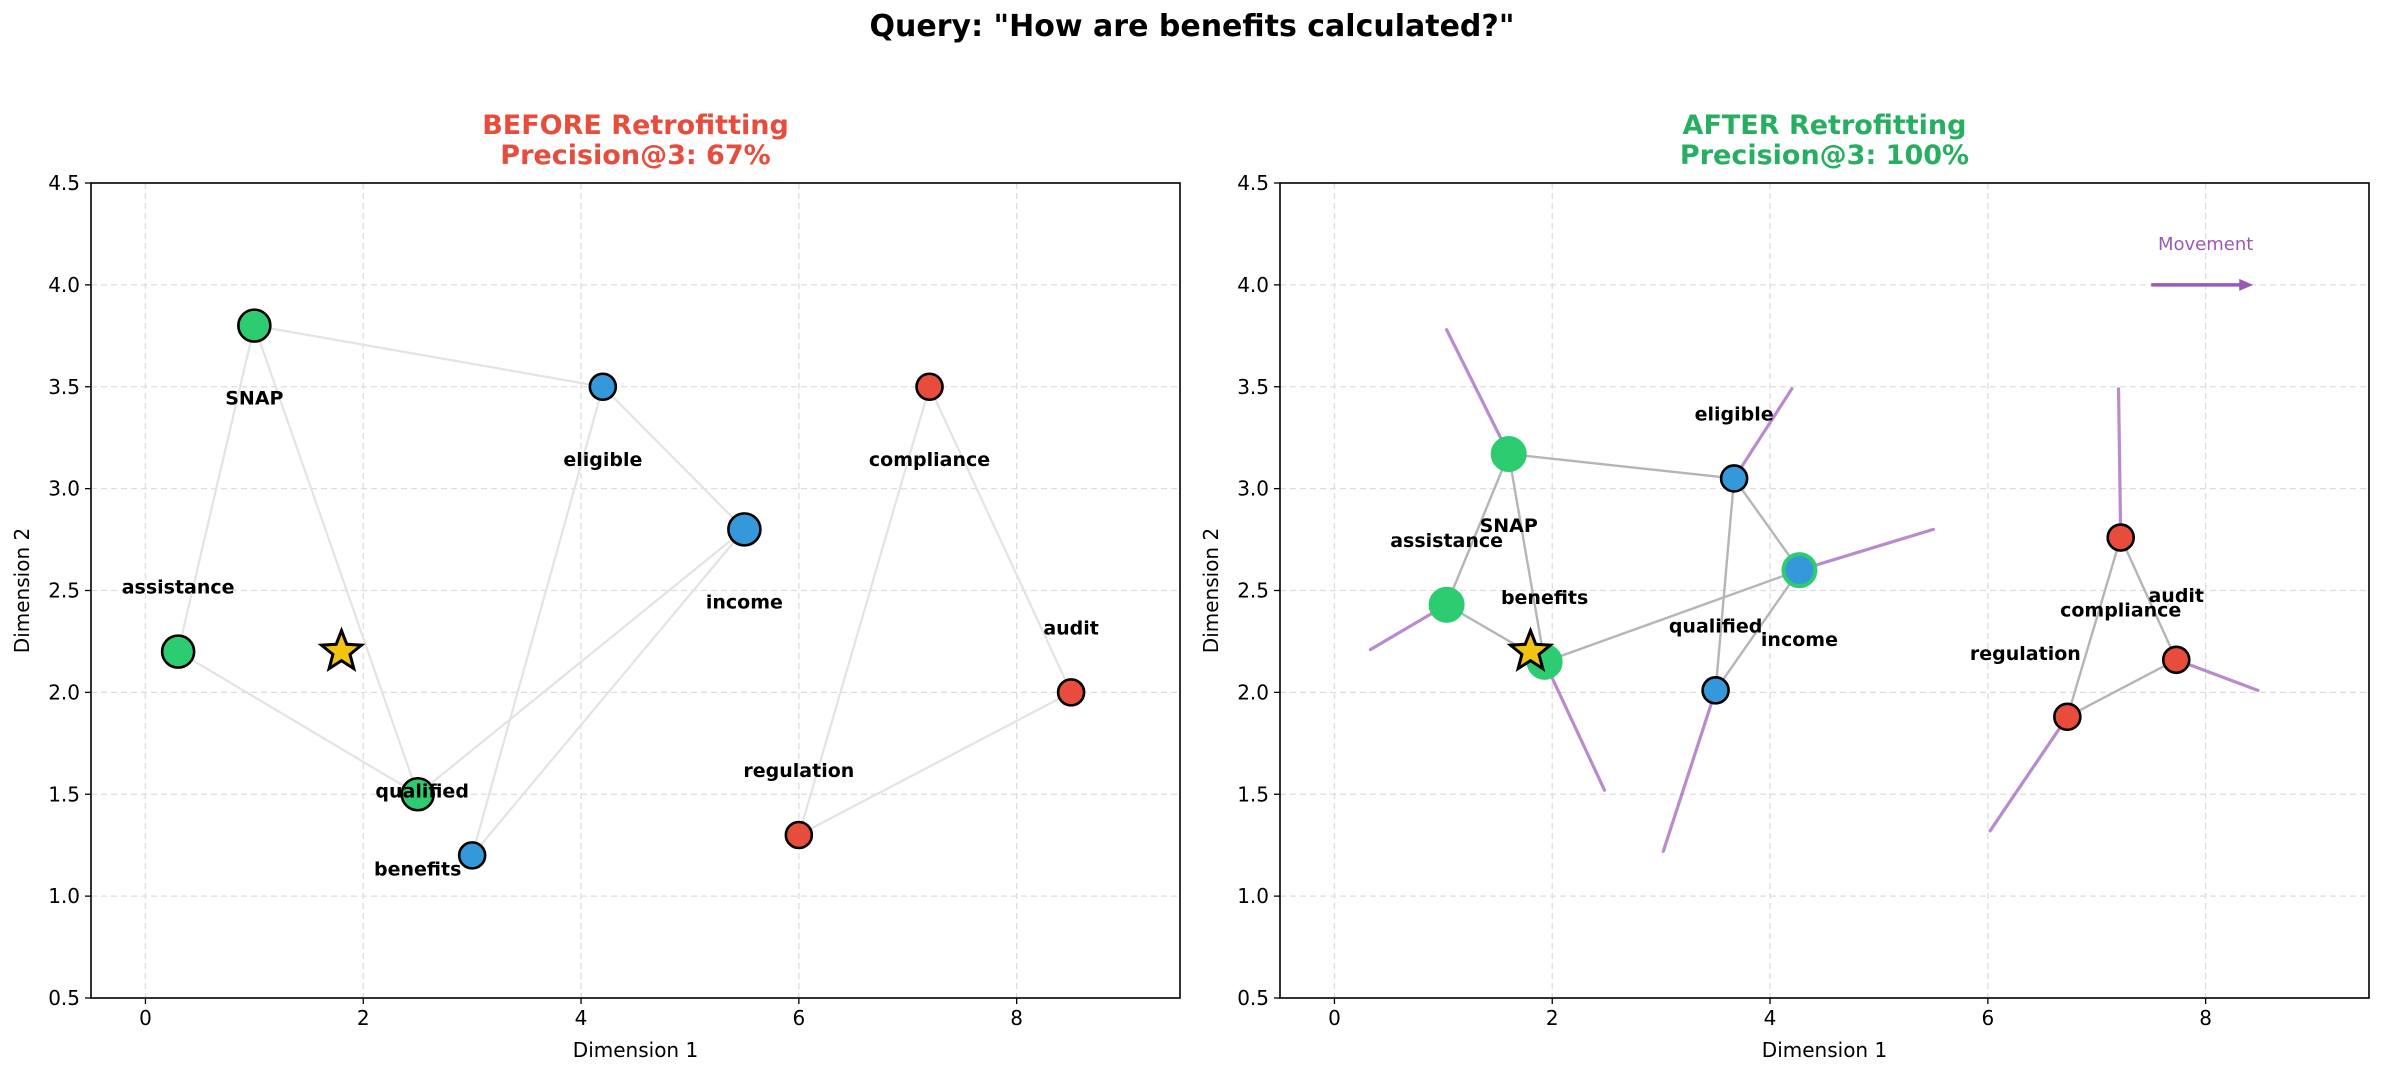 Image resolution: width=2384 pixels, height=1076 pixels. What do you see at coordinates (1192, 26) in the screenshot?
I see `figure-suptitle: Query: "How are benefits calculated?"` at bounding box center [1192, 26].